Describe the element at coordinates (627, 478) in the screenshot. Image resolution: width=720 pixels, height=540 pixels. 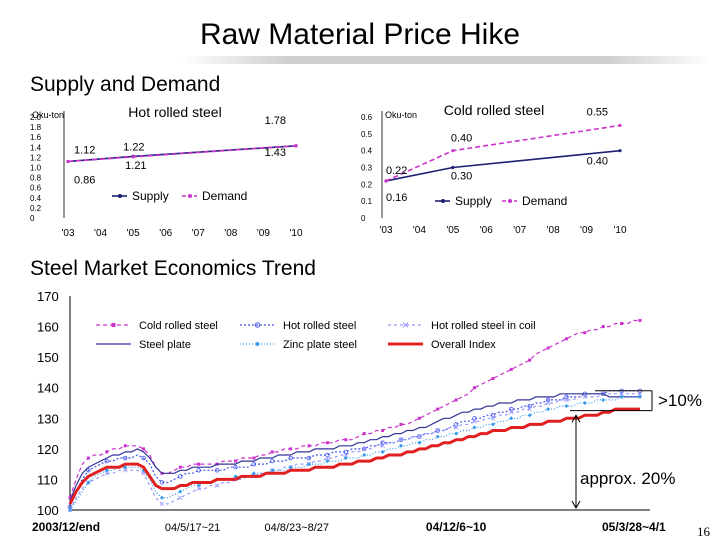
I see `annotation-20pct: approx. 20%` at that location.